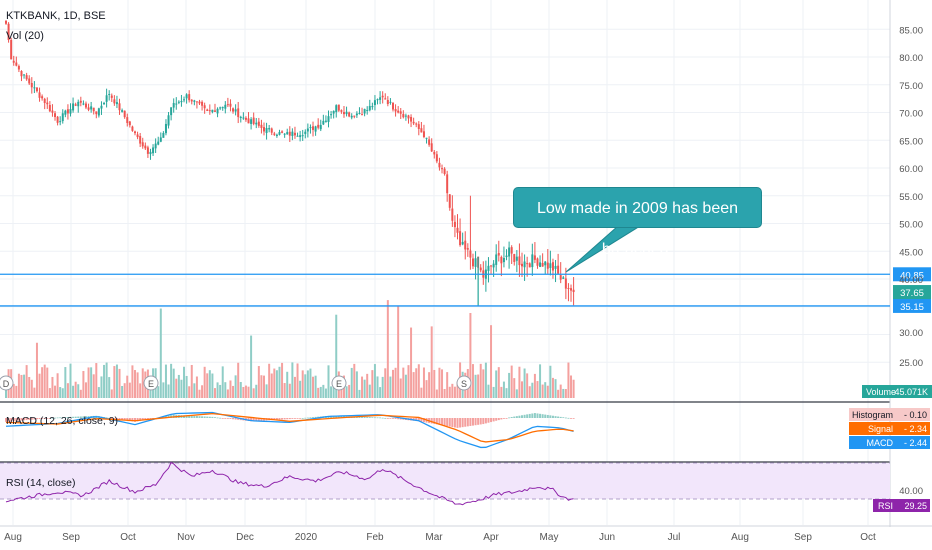 This screenshot has height=550, width=932. Describe the element at coordinates (186, 537) in the screenshot. I see `x-tick-label: Nov` at that location.